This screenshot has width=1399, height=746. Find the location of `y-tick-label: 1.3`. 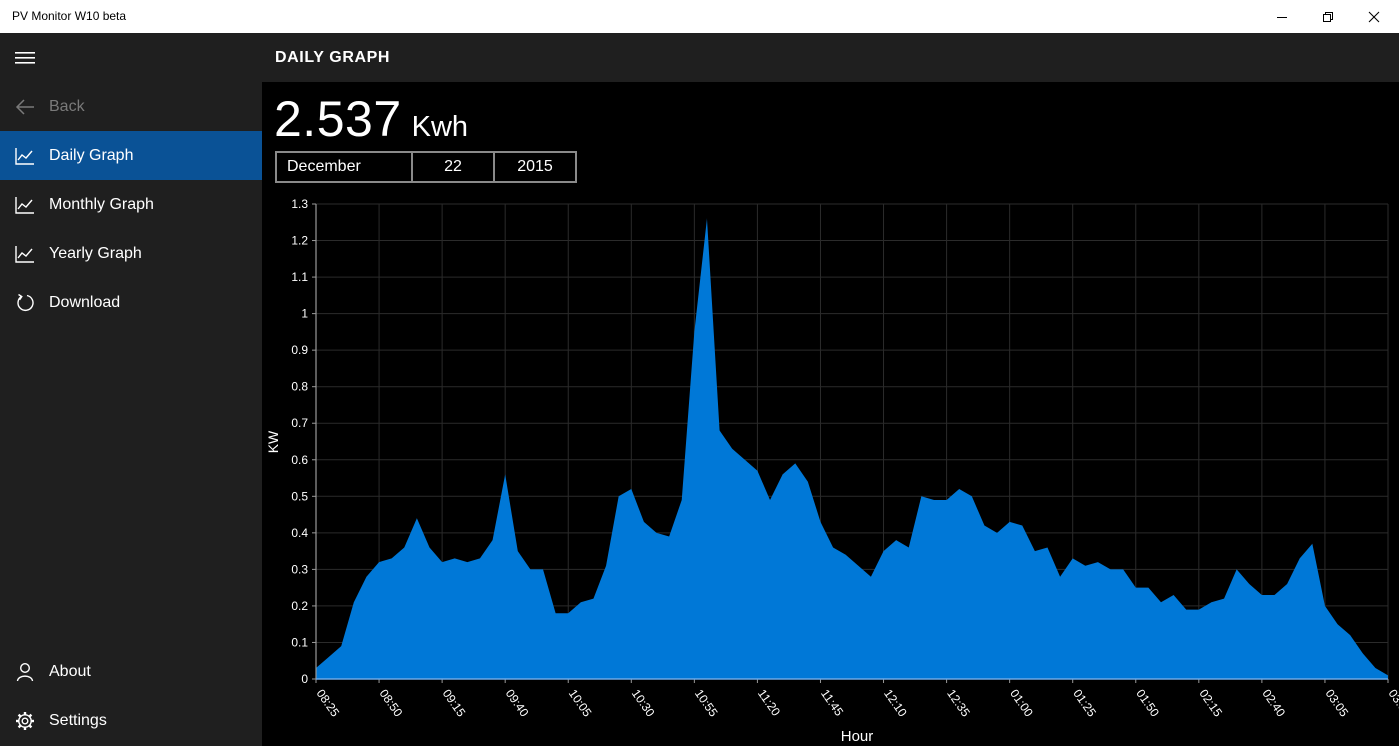

y-tick-label: 1.3 is located at coordinates (299, 204).